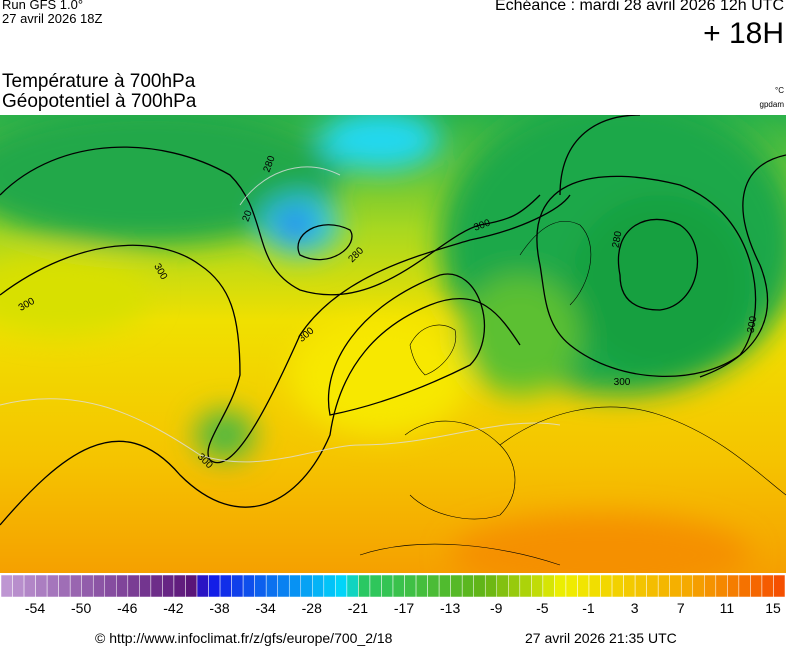 Image resolution: width=786 pixels, height=648 pixels. Describe the element at coordinates (43, 6) in the screenshot. I see `run: Run GFS 1.0°` at that location.